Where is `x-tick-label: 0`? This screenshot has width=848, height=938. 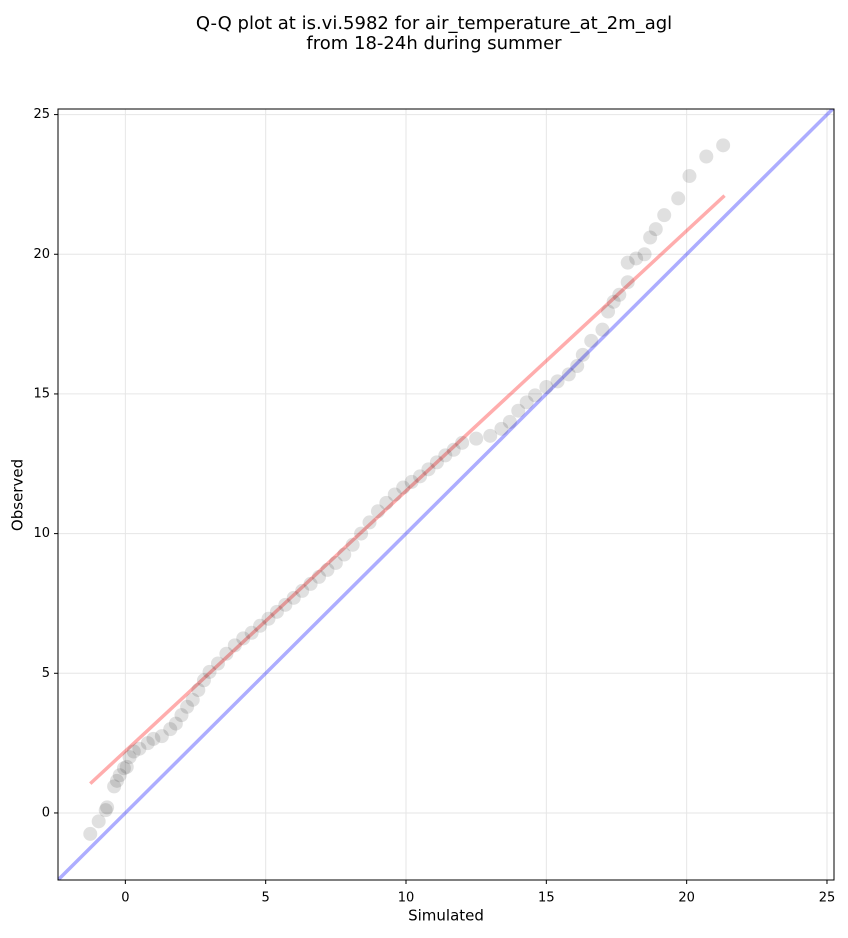
x-tick-label: 0 is located at coordinates (125, 898).